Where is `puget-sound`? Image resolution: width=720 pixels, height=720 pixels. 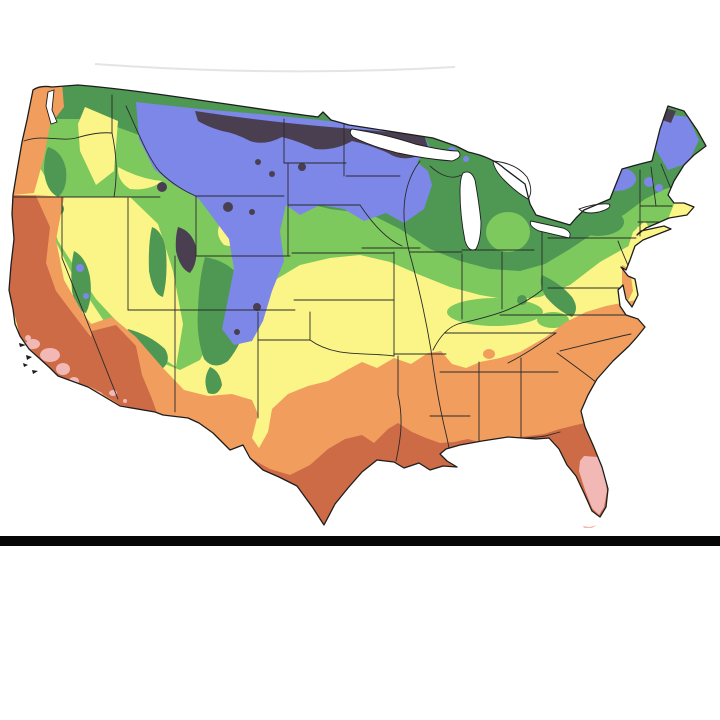
puget-sound is located at coordinates (51, 107).